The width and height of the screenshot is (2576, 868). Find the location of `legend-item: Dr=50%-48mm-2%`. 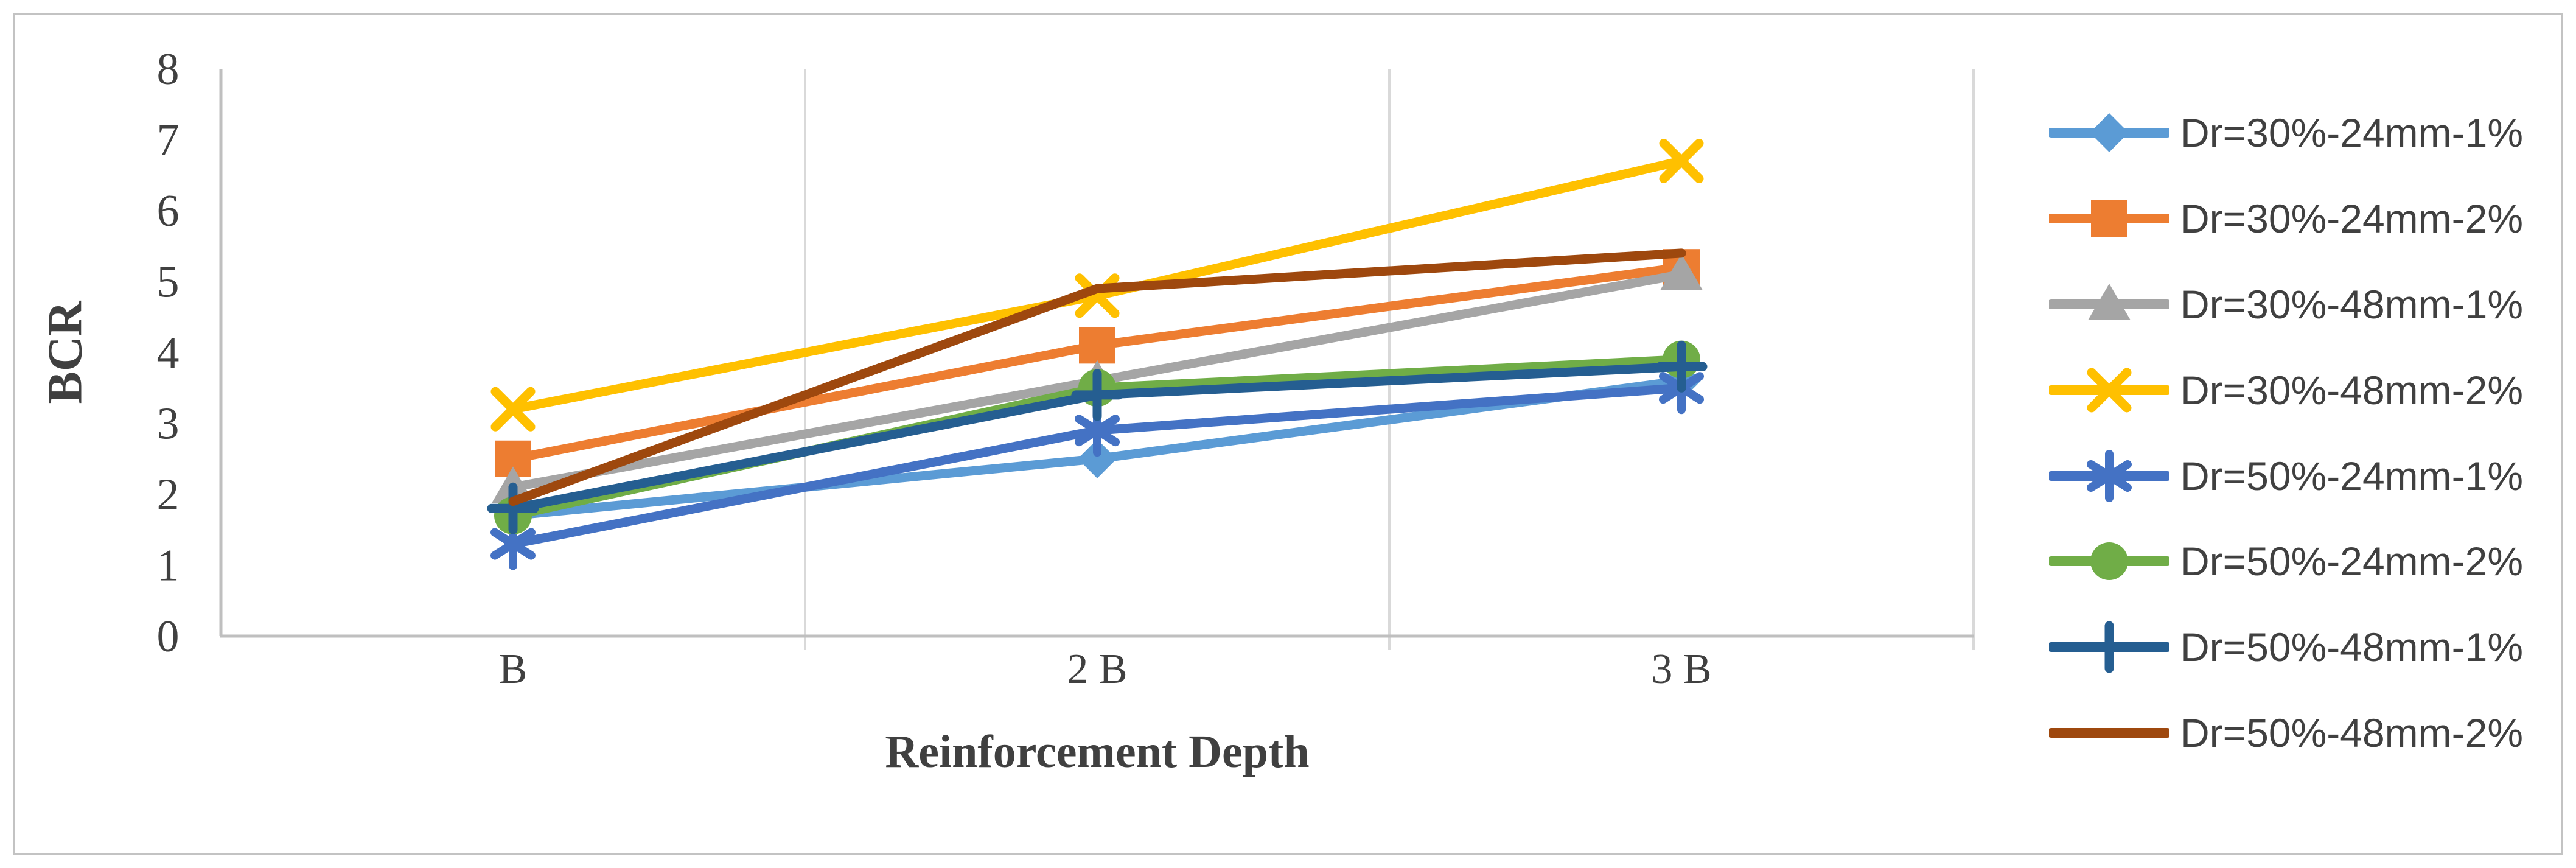

legend-item: Dr=50%-48mm-2% is located at coordinates (2286, 733).